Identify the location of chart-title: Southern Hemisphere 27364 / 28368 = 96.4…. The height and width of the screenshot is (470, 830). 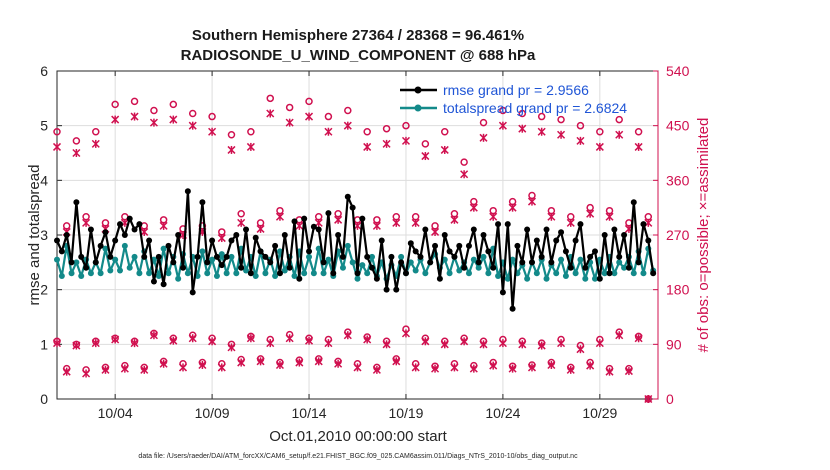
(358, 35).